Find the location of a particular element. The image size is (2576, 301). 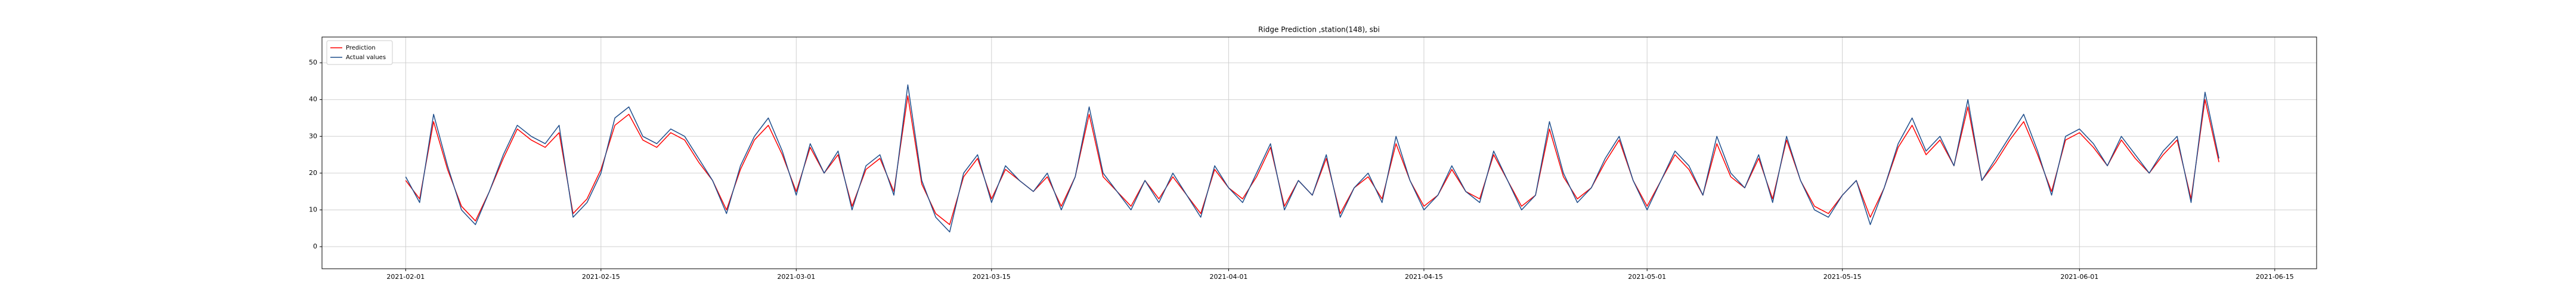

y-tick-label: 10 is located at coordinates (313, 209).